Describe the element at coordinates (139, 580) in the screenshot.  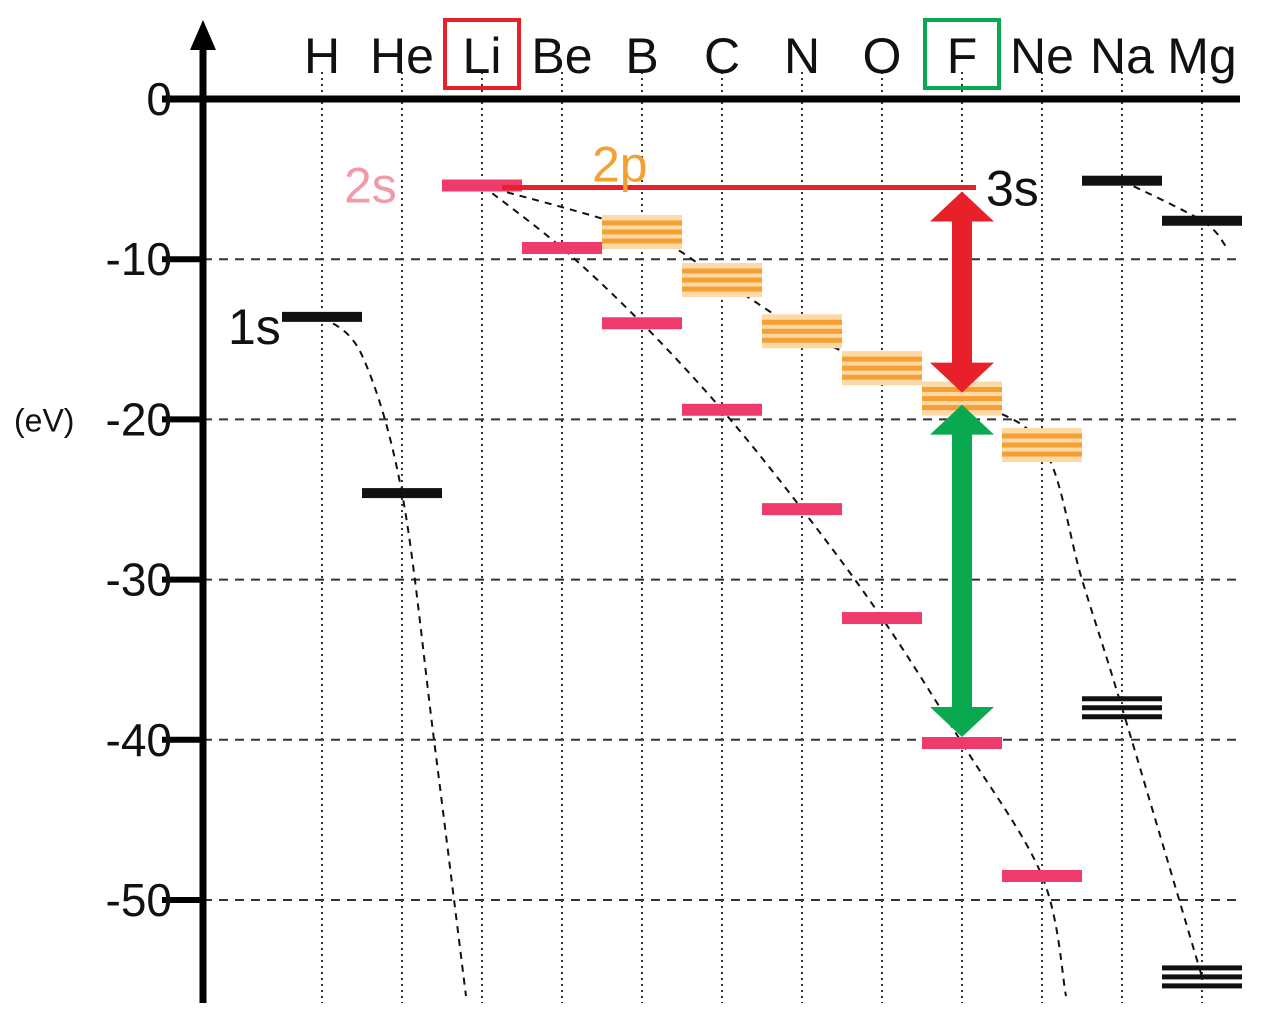
I see `y-tick-label: -30` at that location.